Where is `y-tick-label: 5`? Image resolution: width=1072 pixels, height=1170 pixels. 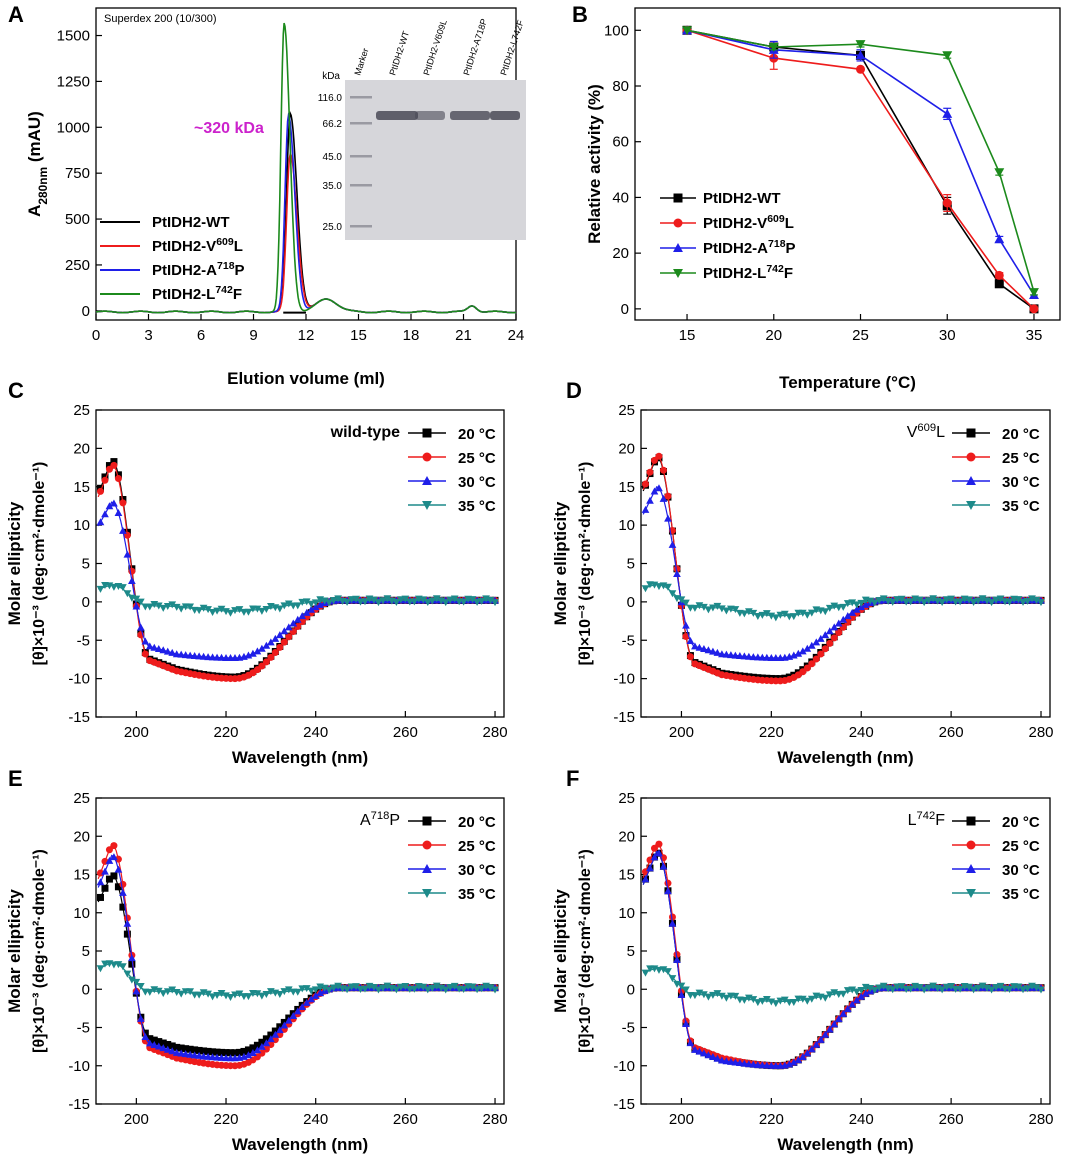
y-tick-label: 5 is located at coordinates (631, 951).